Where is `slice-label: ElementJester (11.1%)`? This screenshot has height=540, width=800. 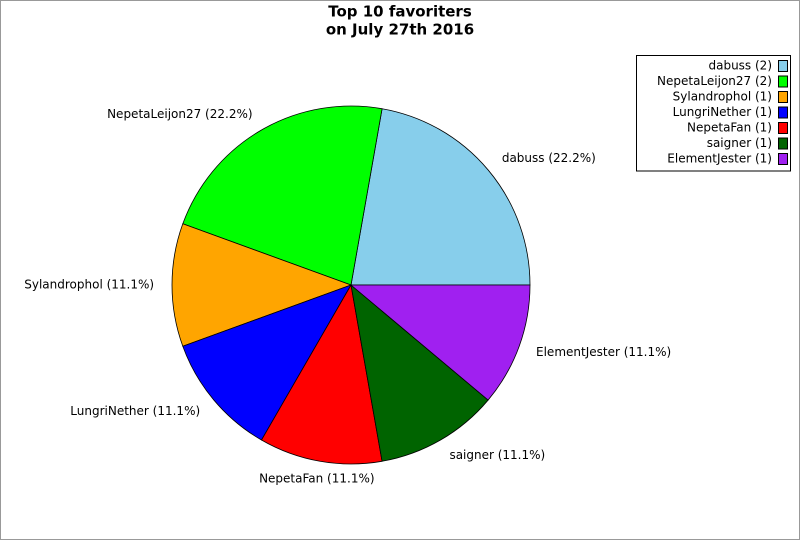 slice-label: ElementJester (11.1%) is located at coordinates (603, 352).